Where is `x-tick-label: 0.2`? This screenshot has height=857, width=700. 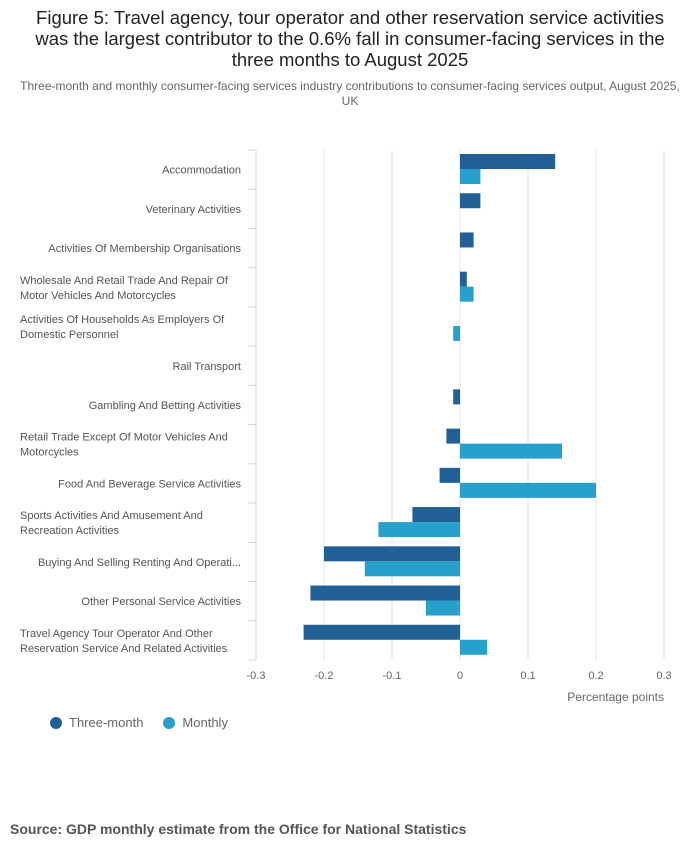 x-tick-label: 0.2 is located at coordinates (595, 676).